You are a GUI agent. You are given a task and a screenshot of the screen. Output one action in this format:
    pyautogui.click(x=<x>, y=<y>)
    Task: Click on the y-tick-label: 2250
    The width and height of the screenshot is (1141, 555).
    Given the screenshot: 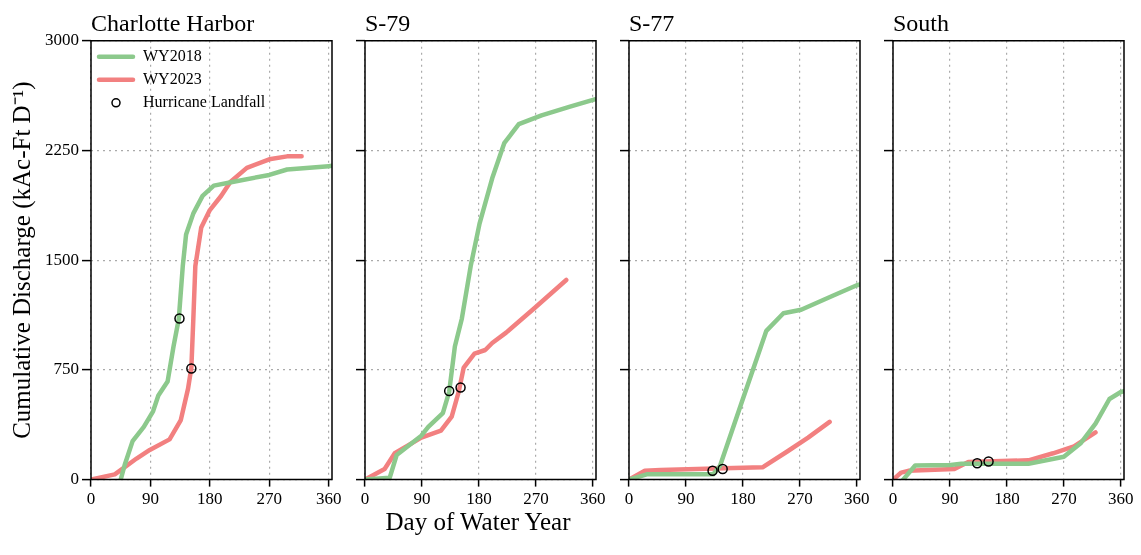 What is the action you would take?
    pyautogui.click(x=62, y=149)
    